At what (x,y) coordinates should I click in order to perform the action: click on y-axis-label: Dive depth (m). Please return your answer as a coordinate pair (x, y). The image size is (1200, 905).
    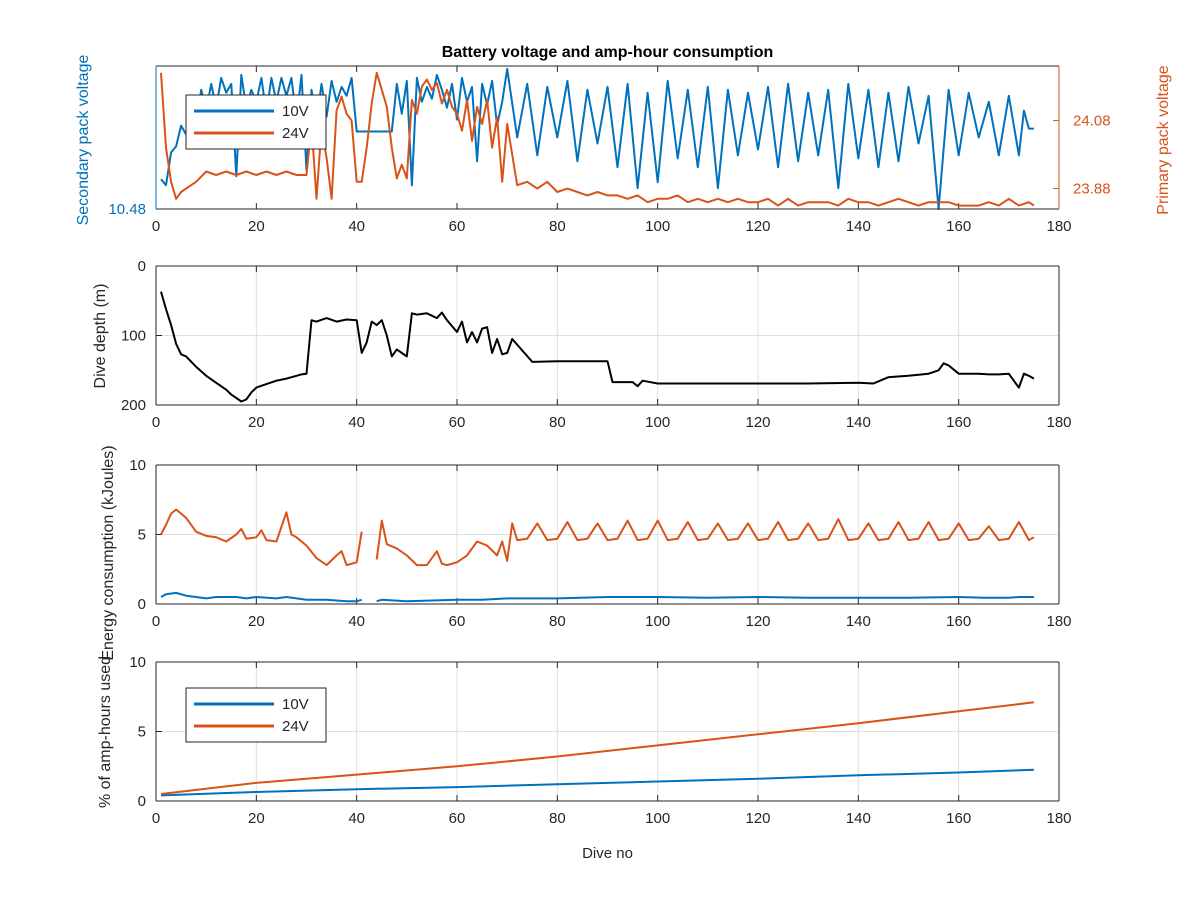
    Looking at the image, I should click on (100, 336).